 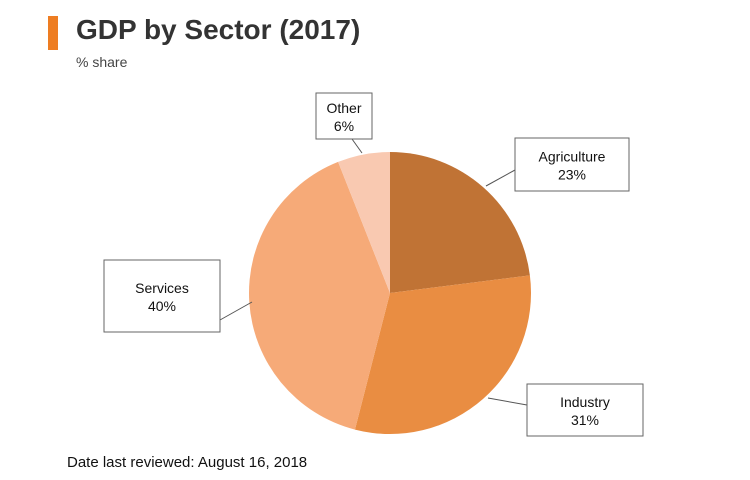 I want to click on slice-value-label: 31%, so click(x=585, y=420).